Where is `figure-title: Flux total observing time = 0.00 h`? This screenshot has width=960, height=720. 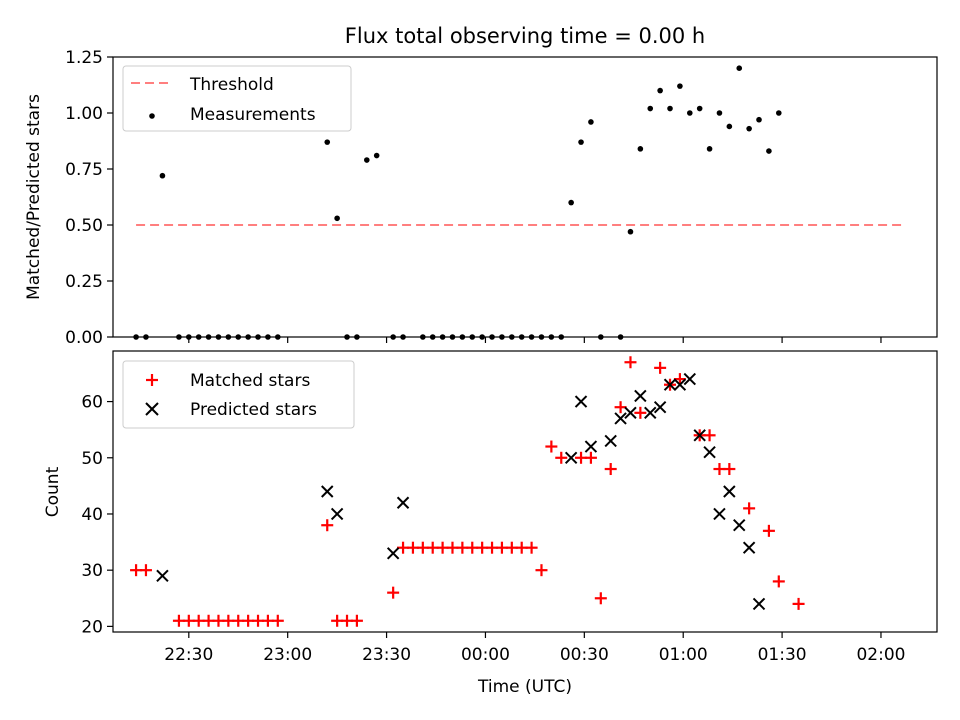
figure-title: Flux total observing time = 0.00 h is located at coordinates (525, 36).